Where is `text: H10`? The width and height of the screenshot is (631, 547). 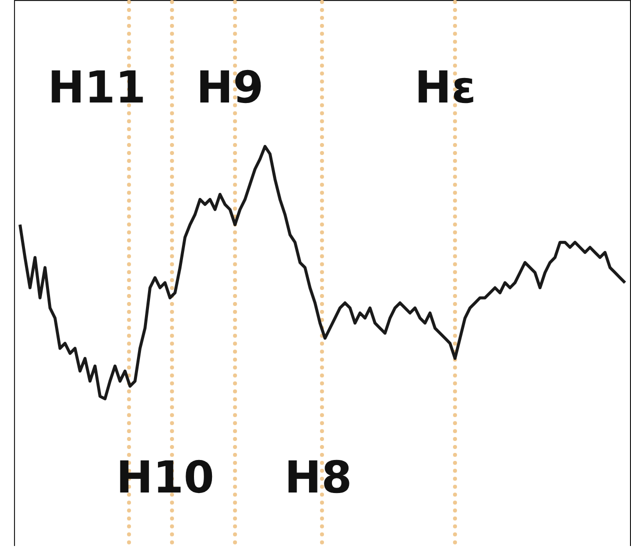
text: H10 is located at coordinates (165, 478).